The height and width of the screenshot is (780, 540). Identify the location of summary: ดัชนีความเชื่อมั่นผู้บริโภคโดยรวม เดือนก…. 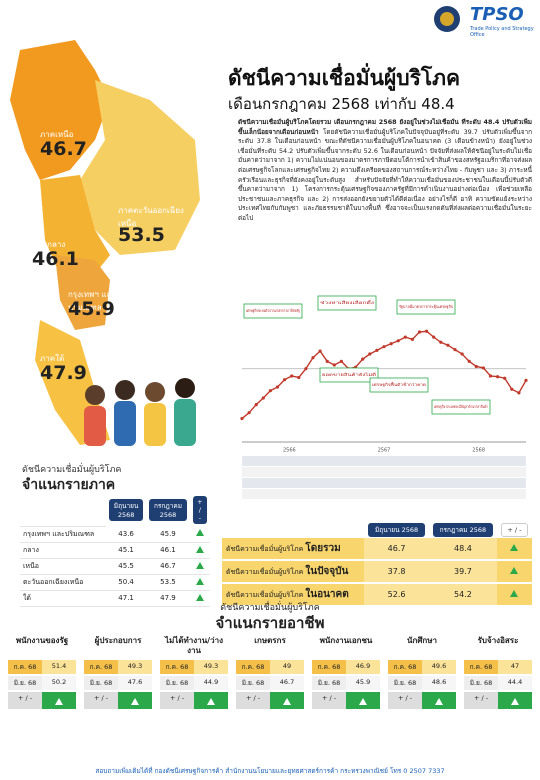
(385, 204).